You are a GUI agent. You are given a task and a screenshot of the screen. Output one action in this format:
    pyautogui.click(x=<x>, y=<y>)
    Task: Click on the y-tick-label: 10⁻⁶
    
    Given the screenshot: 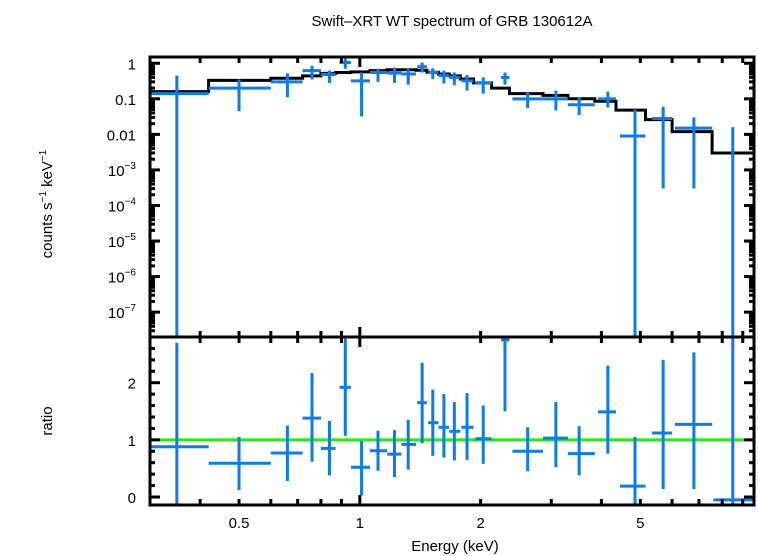 What is the action you would take?
    pyautogui.click(x=122, y=277)
    